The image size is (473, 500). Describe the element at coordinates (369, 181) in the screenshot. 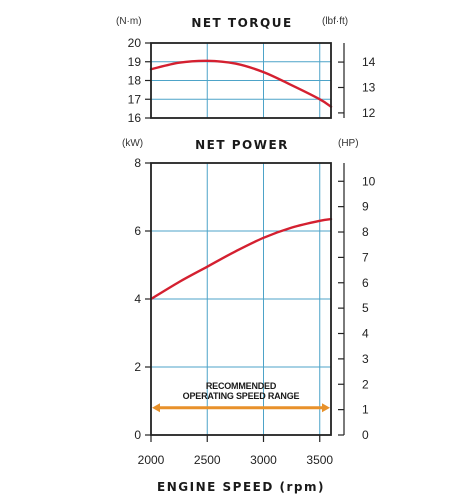

I see `power-right-tick-label: 10` at that location.